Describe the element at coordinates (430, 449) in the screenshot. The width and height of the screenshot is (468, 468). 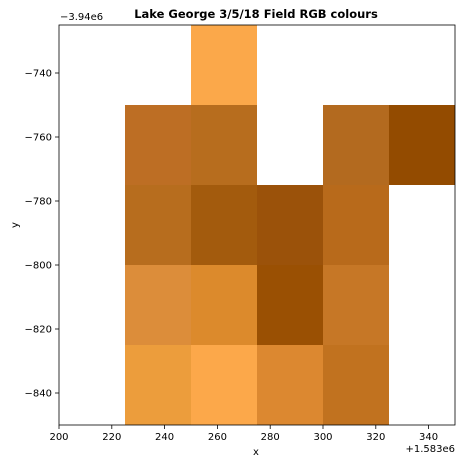
I see `x-axis-offset-label: +1.583e6` at that location.